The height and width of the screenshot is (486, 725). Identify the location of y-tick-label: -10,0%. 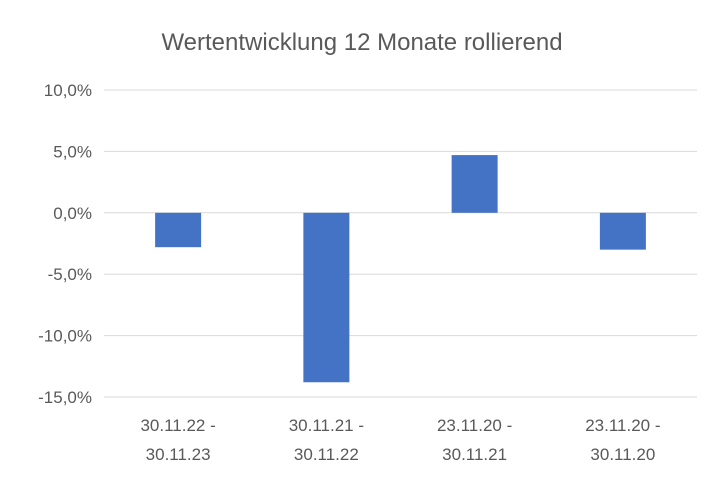
(65, 336).